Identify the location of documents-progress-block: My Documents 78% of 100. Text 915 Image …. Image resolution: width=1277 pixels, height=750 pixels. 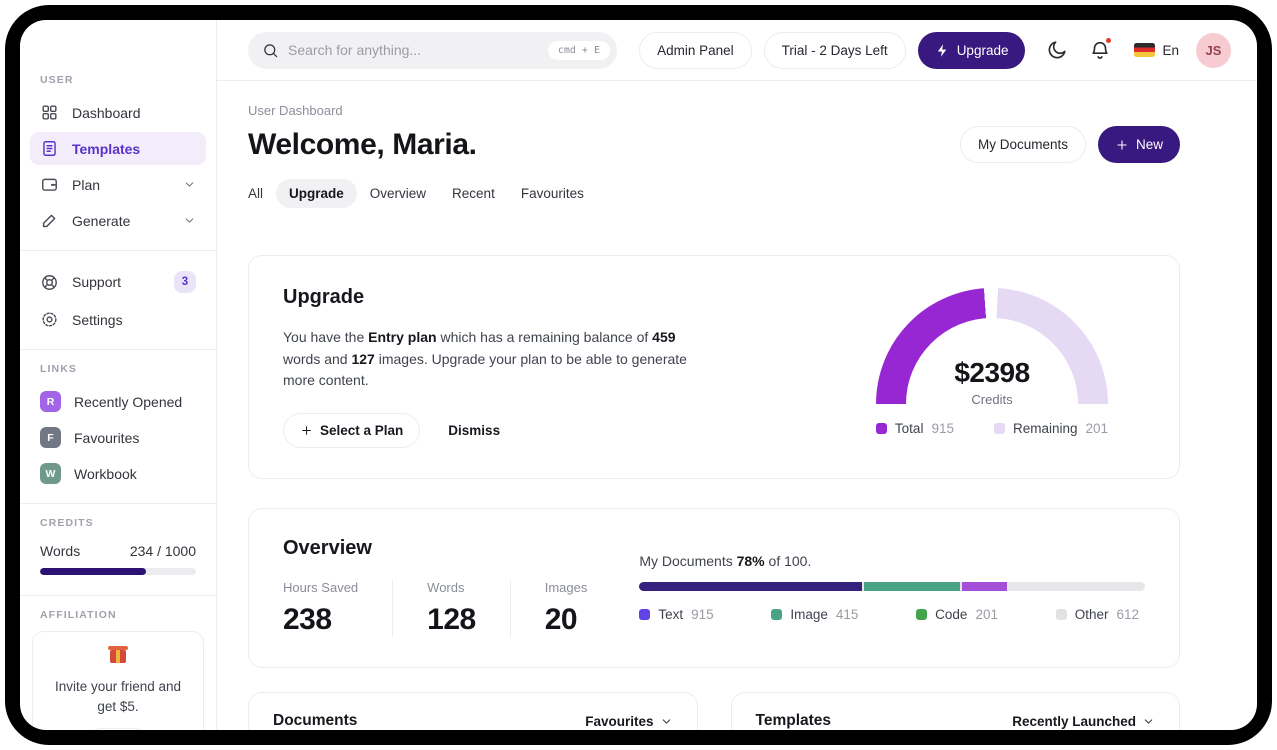
(892, 587).